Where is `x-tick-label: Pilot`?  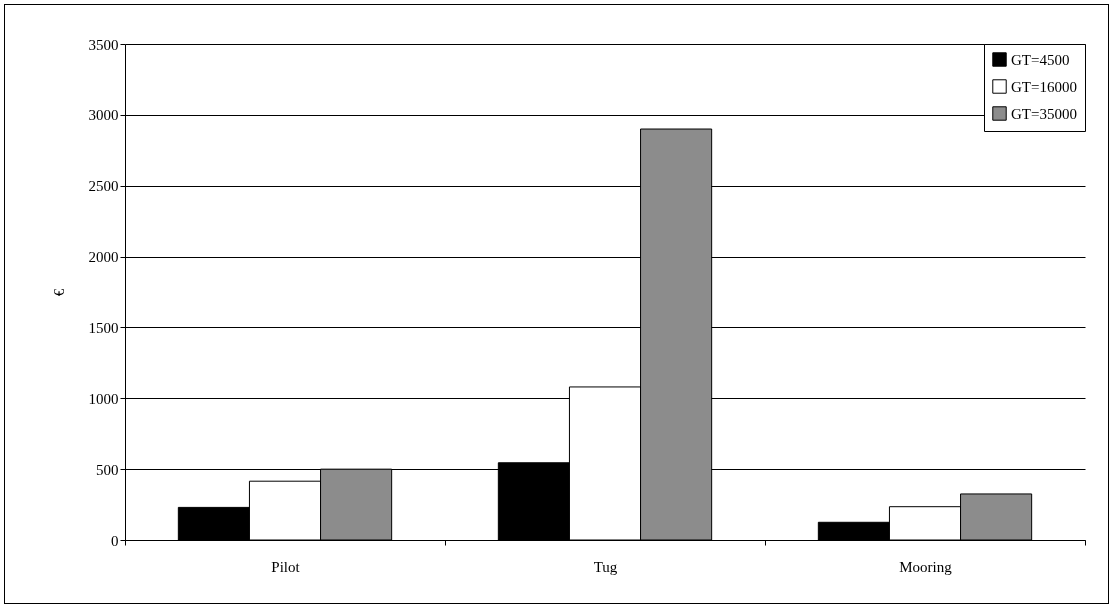
x-tick-label: Pilot is located at coordinates (286, 566).